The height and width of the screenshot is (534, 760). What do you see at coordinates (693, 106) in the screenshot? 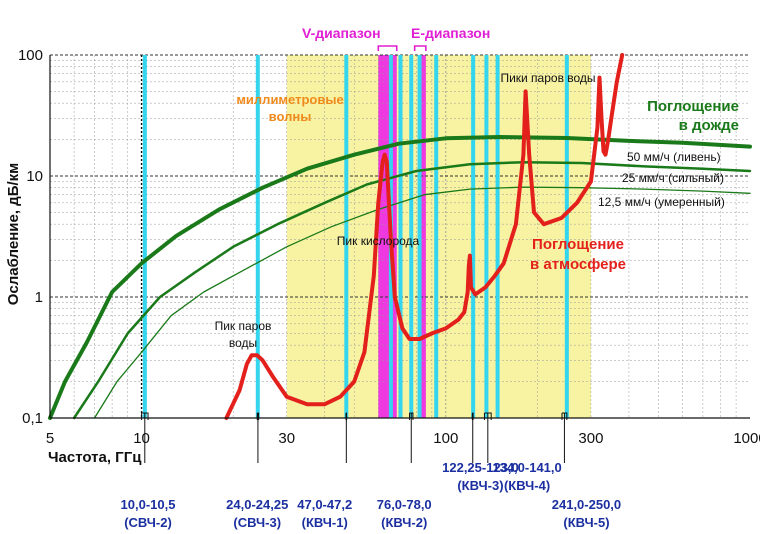
I see `rain-absorption-label-line1: Поглощение` at bounding box center [693, 106].